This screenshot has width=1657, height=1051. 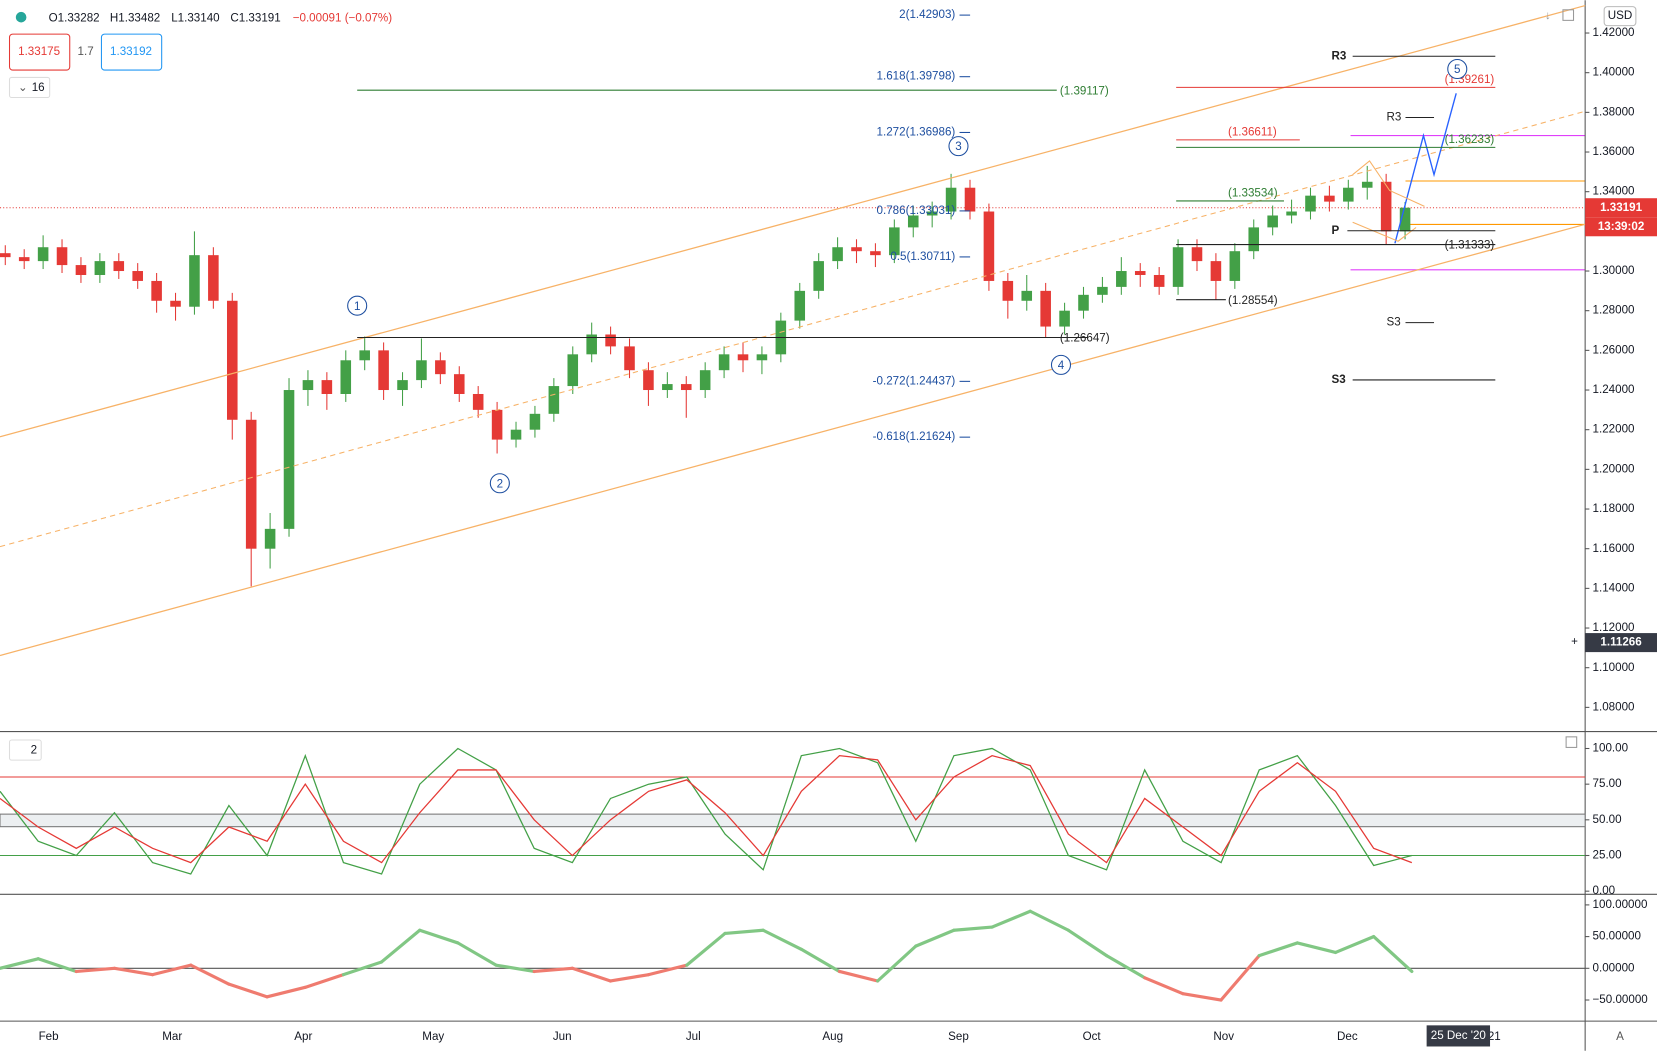 I want to click on indicator-count: 16, so click(x=38, y=87).